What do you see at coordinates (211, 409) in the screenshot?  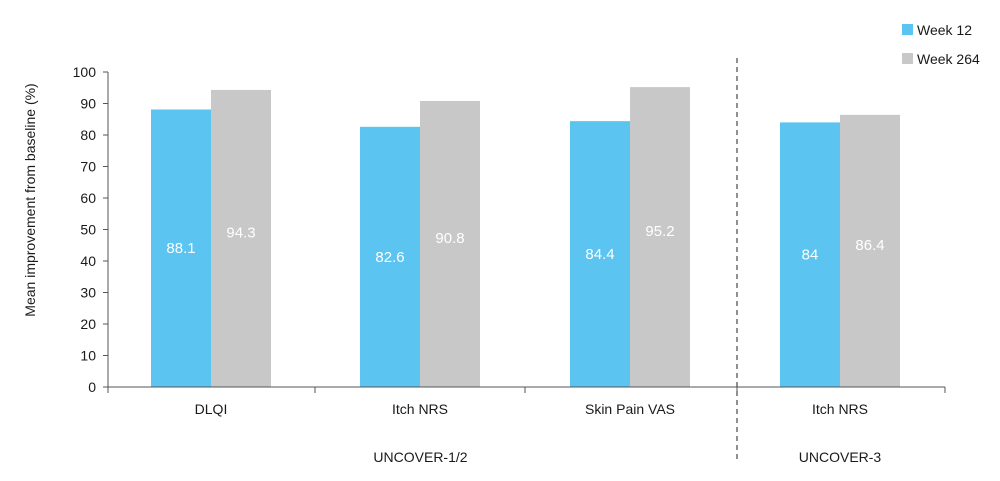 I see `category-label: DLQI` at bounding box center [211, 409].